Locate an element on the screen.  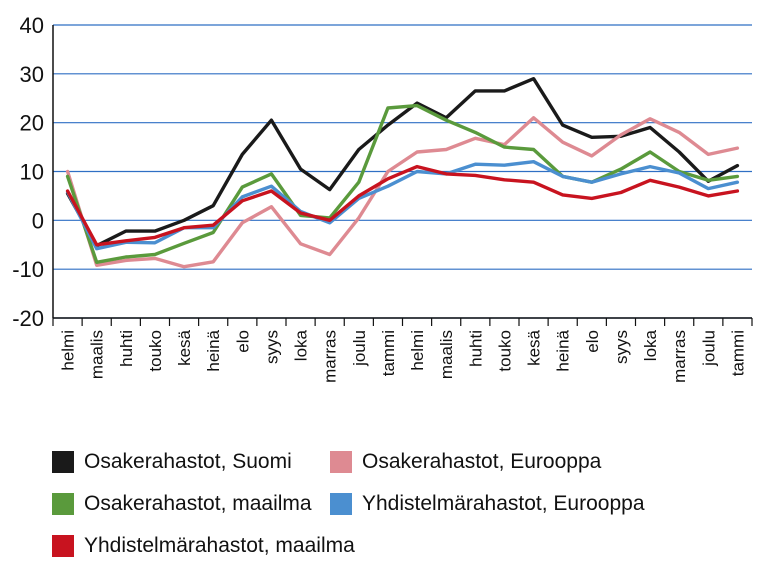
legend-item: Osakerahastot, maailma is located at coordinates (182, 504).